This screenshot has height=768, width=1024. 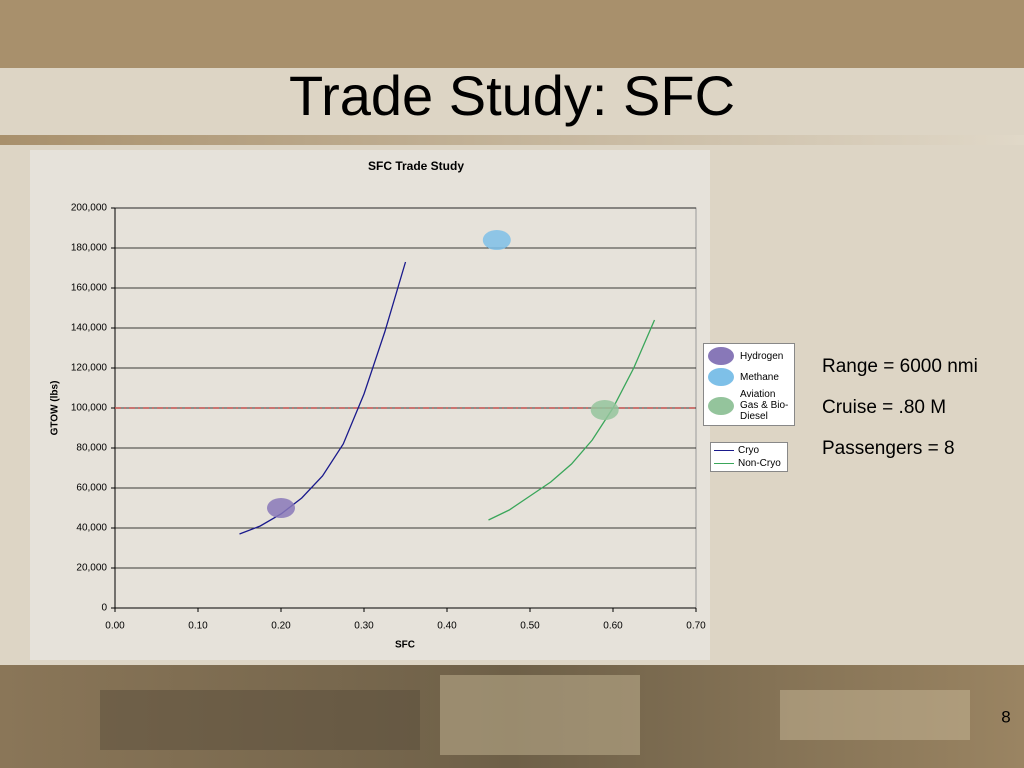 I want to click on slide-title: Trade Study: SFC, so click(x=512, y=95).